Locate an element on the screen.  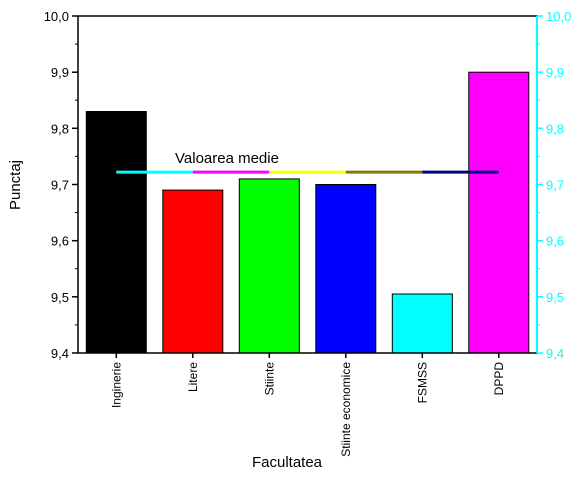
left-tick-label: 9,9 is located at coordinates (60, 72).